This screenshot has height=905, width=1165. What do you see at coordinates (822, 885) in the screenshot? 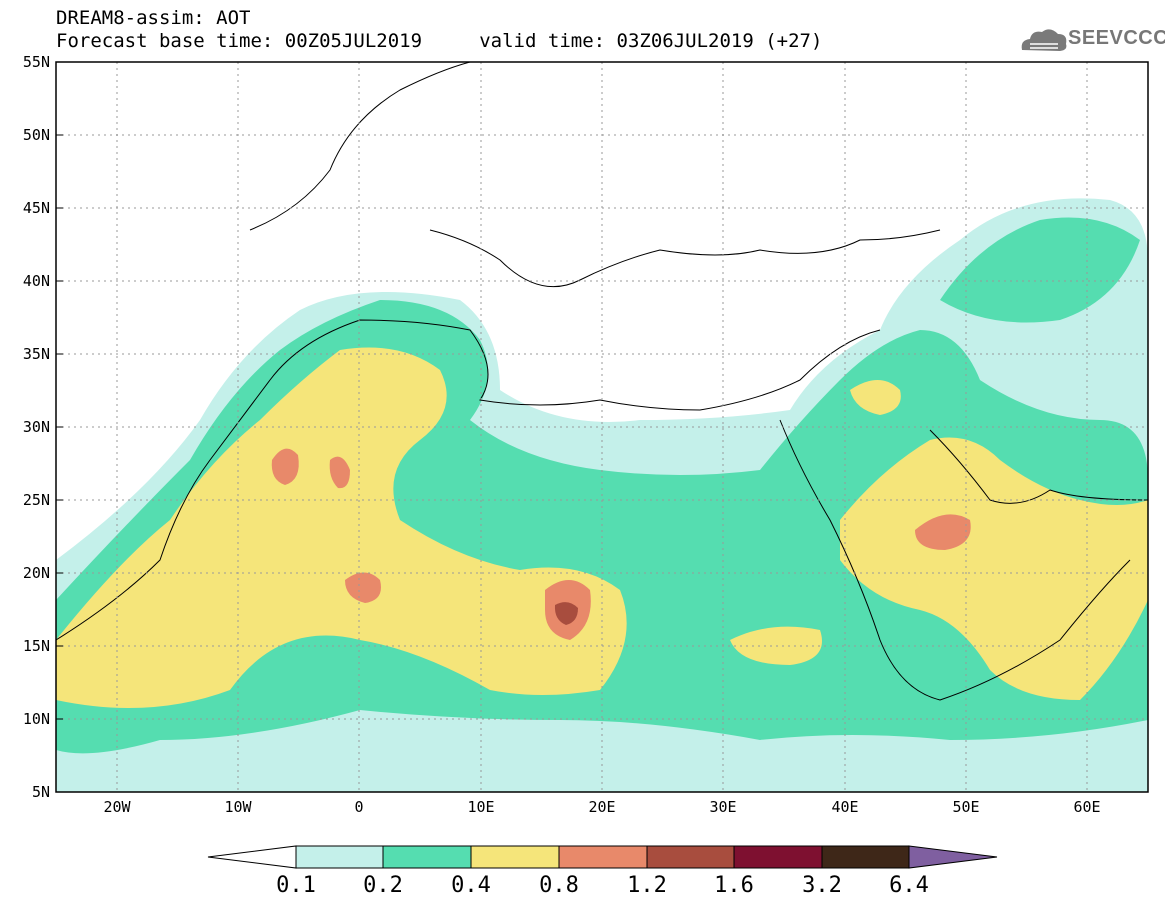
I see `colorbar-label: 3.2` at bounding box center [822, 885].